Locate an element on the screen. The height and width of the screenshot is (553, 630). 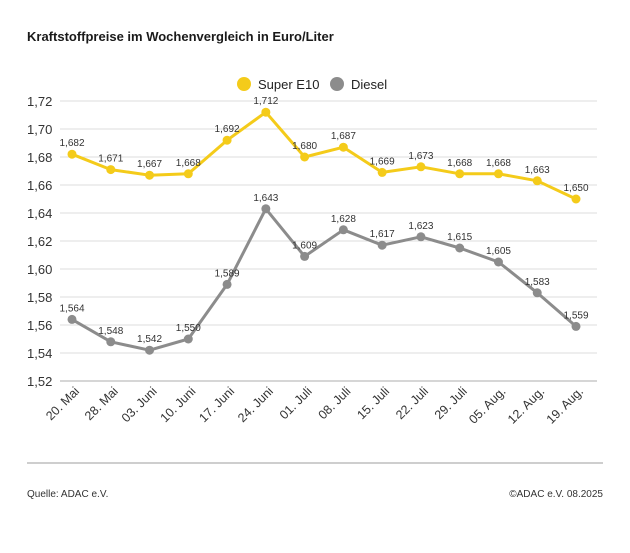
y-tick-label: 1,68 is located at coordinates (39, 157).